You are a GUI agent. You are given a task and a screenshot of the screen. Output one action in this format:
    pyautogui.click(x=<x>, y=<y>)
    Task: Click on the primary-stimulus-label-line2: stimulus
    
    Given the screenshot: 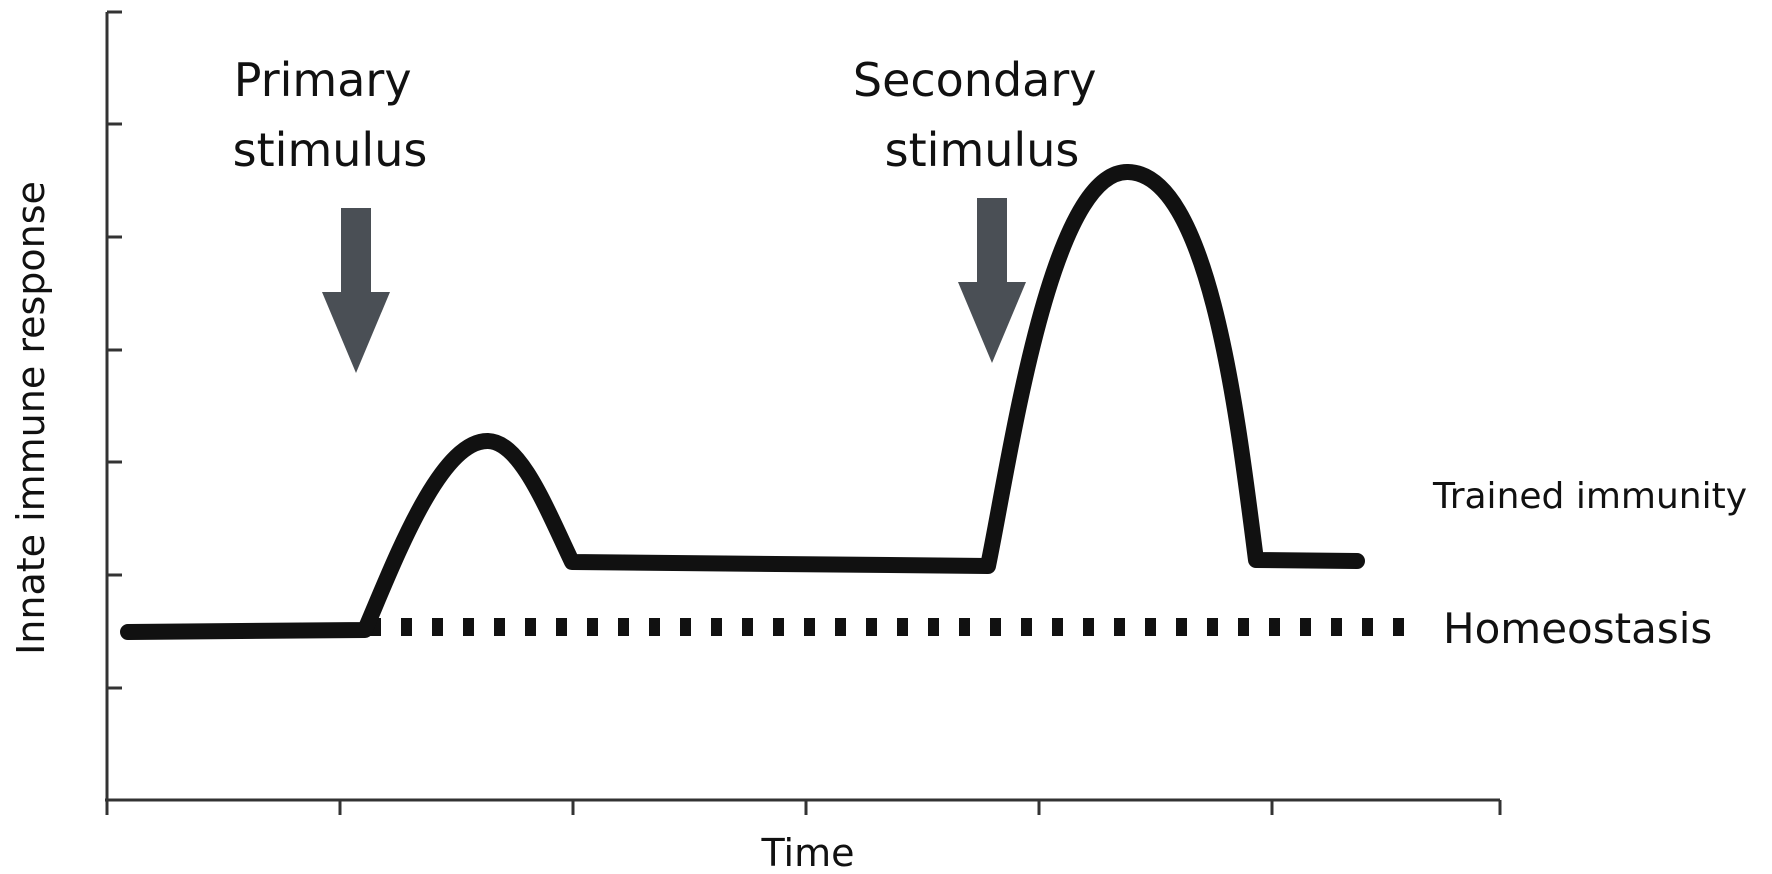 What is the action you would take?
    pyautogui.click(x=330, y=150)
    